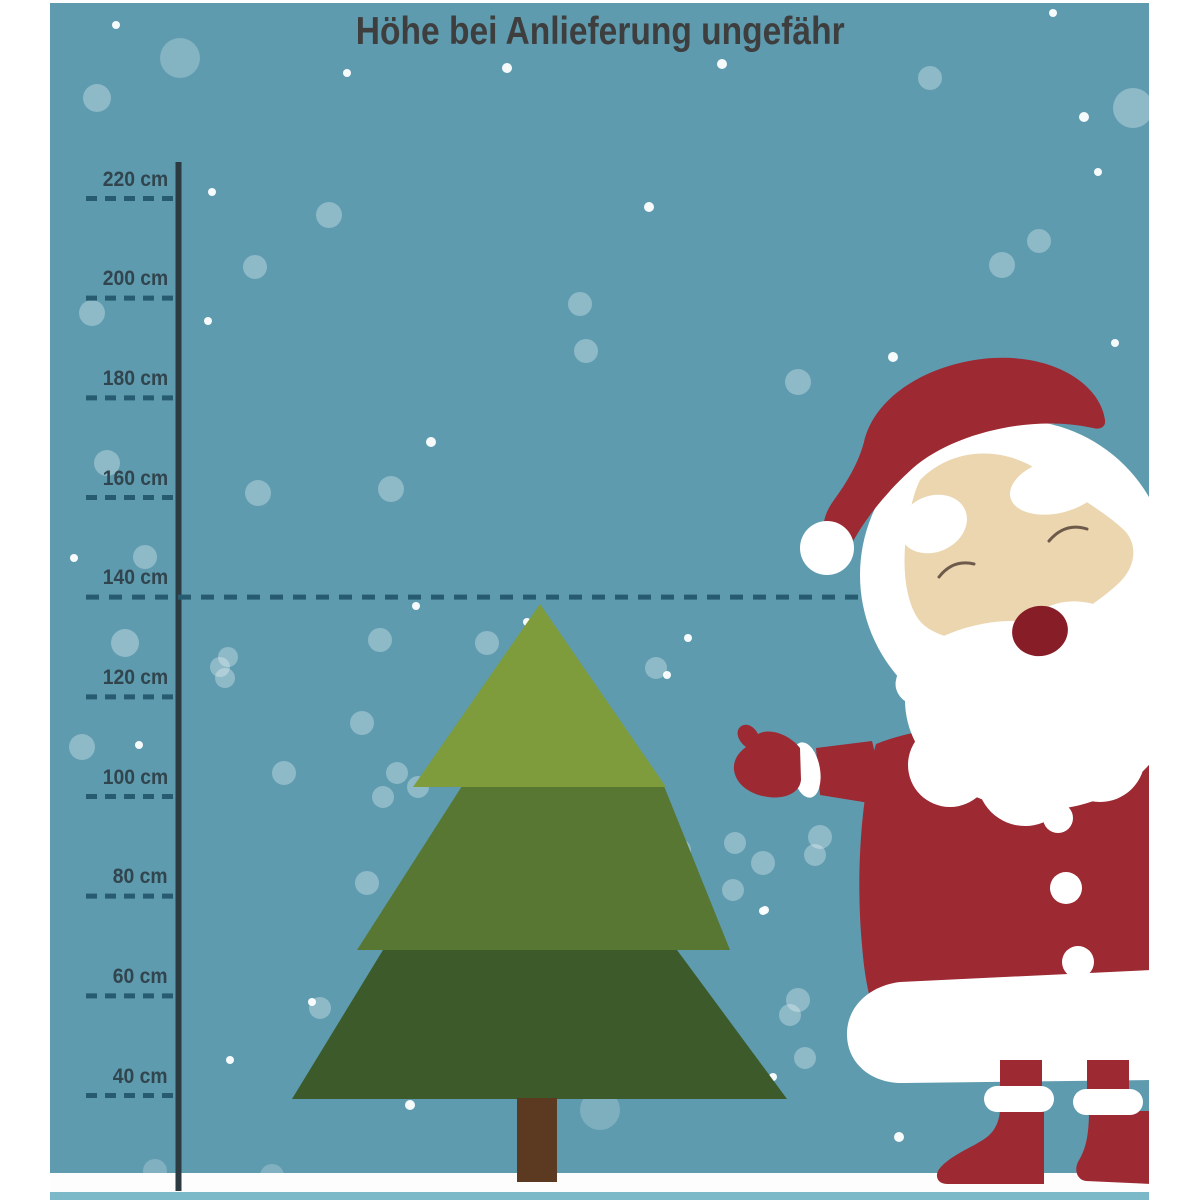  I want to click on ruler-tick-label: 120 cm, so click(135, 677).